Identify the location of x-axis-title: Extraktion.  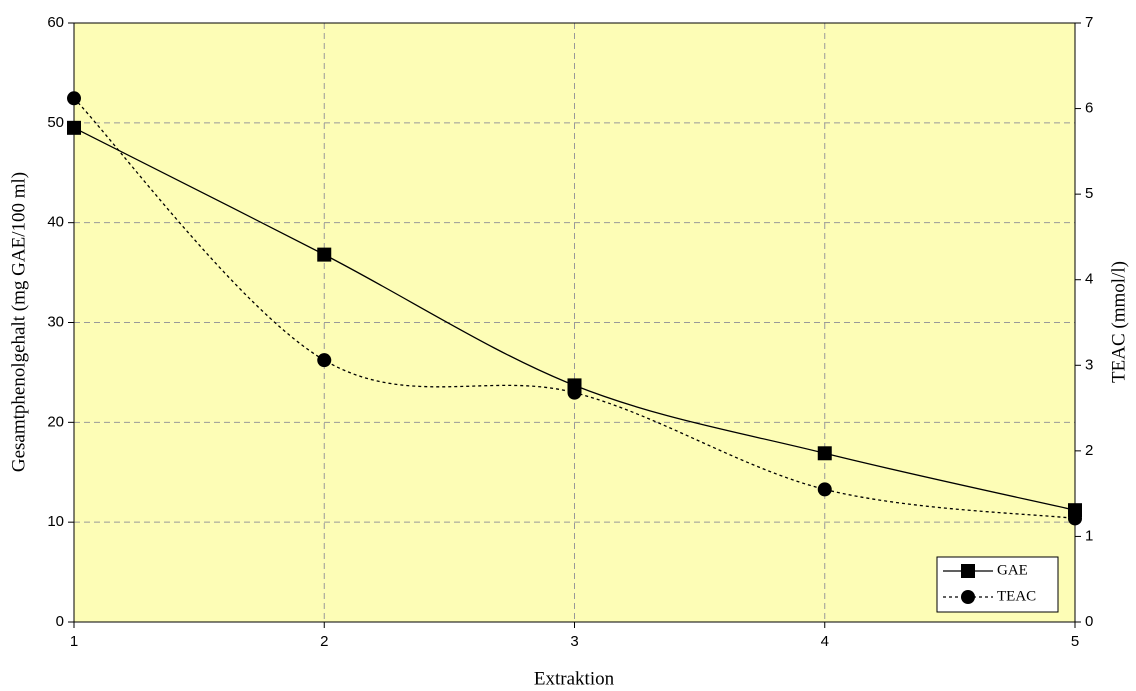
(574, 678).